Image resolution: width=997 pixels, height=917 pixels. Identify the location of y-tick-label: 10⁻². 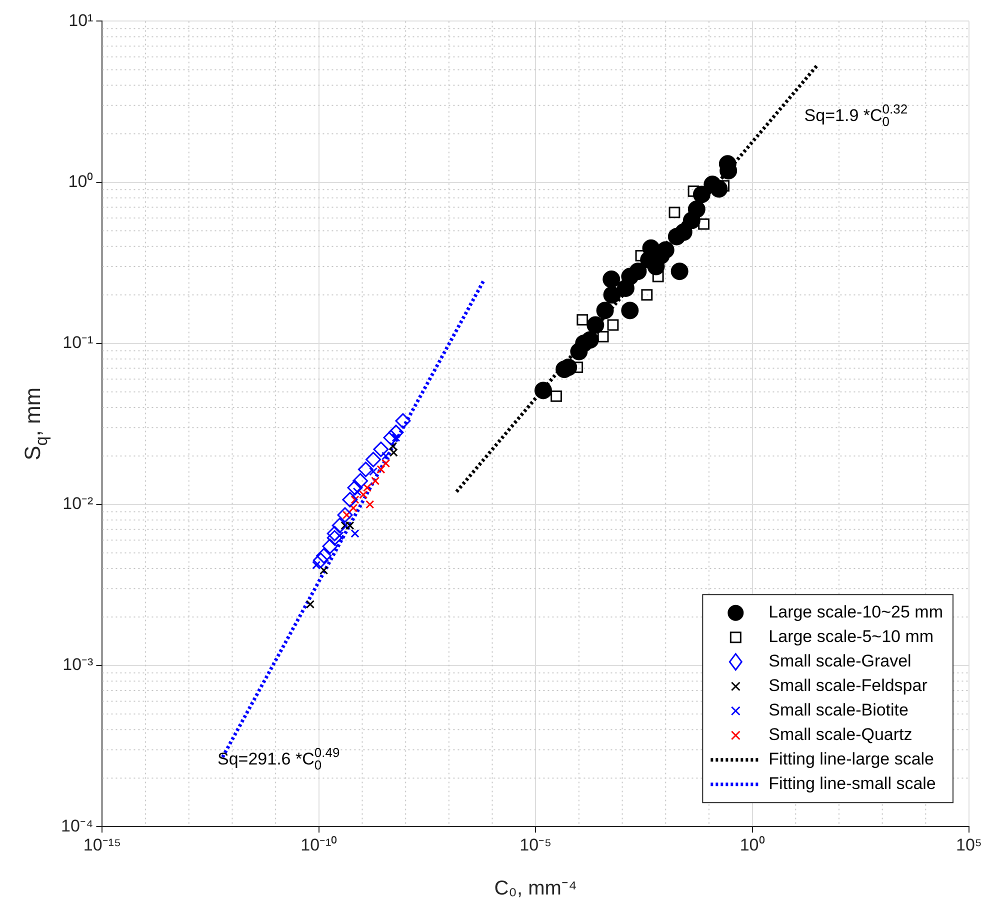
(78, 504).